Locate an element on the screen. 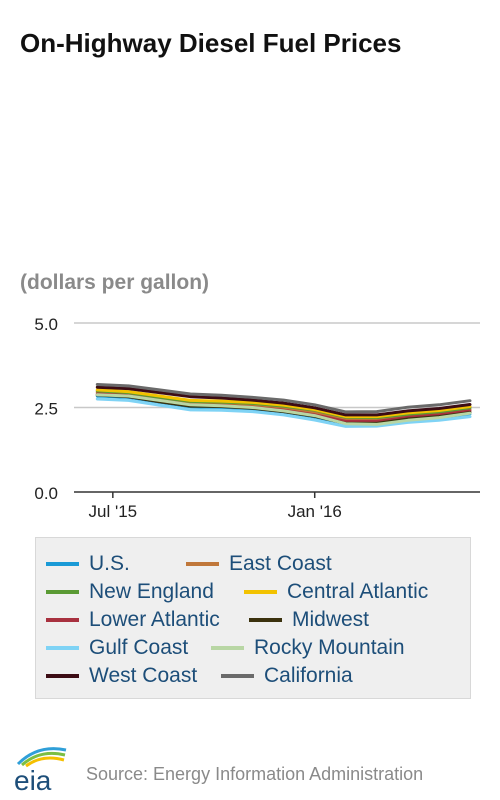  legend-item-california: California is located at coordinates (287, 676).